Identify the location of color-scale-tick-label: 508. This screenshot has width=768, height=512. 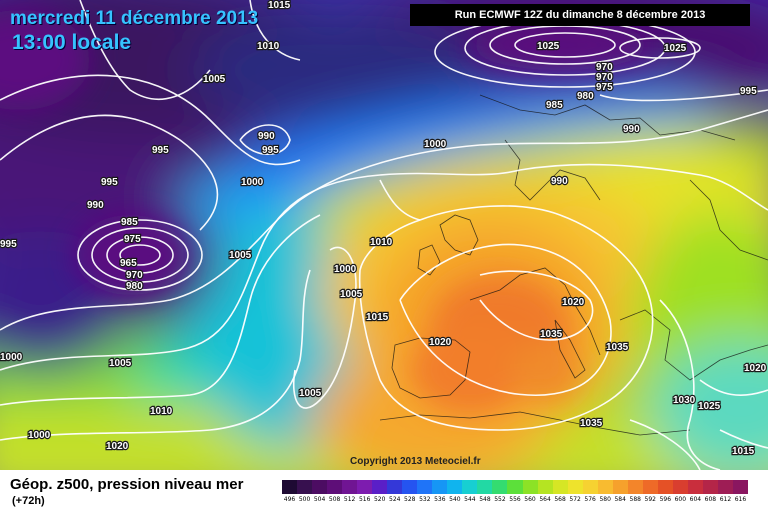
(334, 499).